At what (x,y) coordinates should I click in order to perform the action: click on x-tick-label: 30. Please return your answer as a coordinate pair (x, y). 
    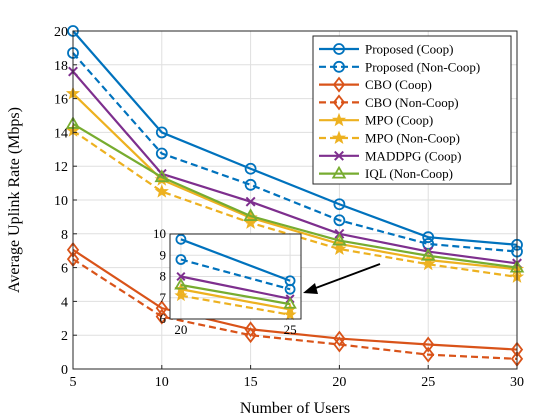
    Looking at the image, I should click on (517, 382).